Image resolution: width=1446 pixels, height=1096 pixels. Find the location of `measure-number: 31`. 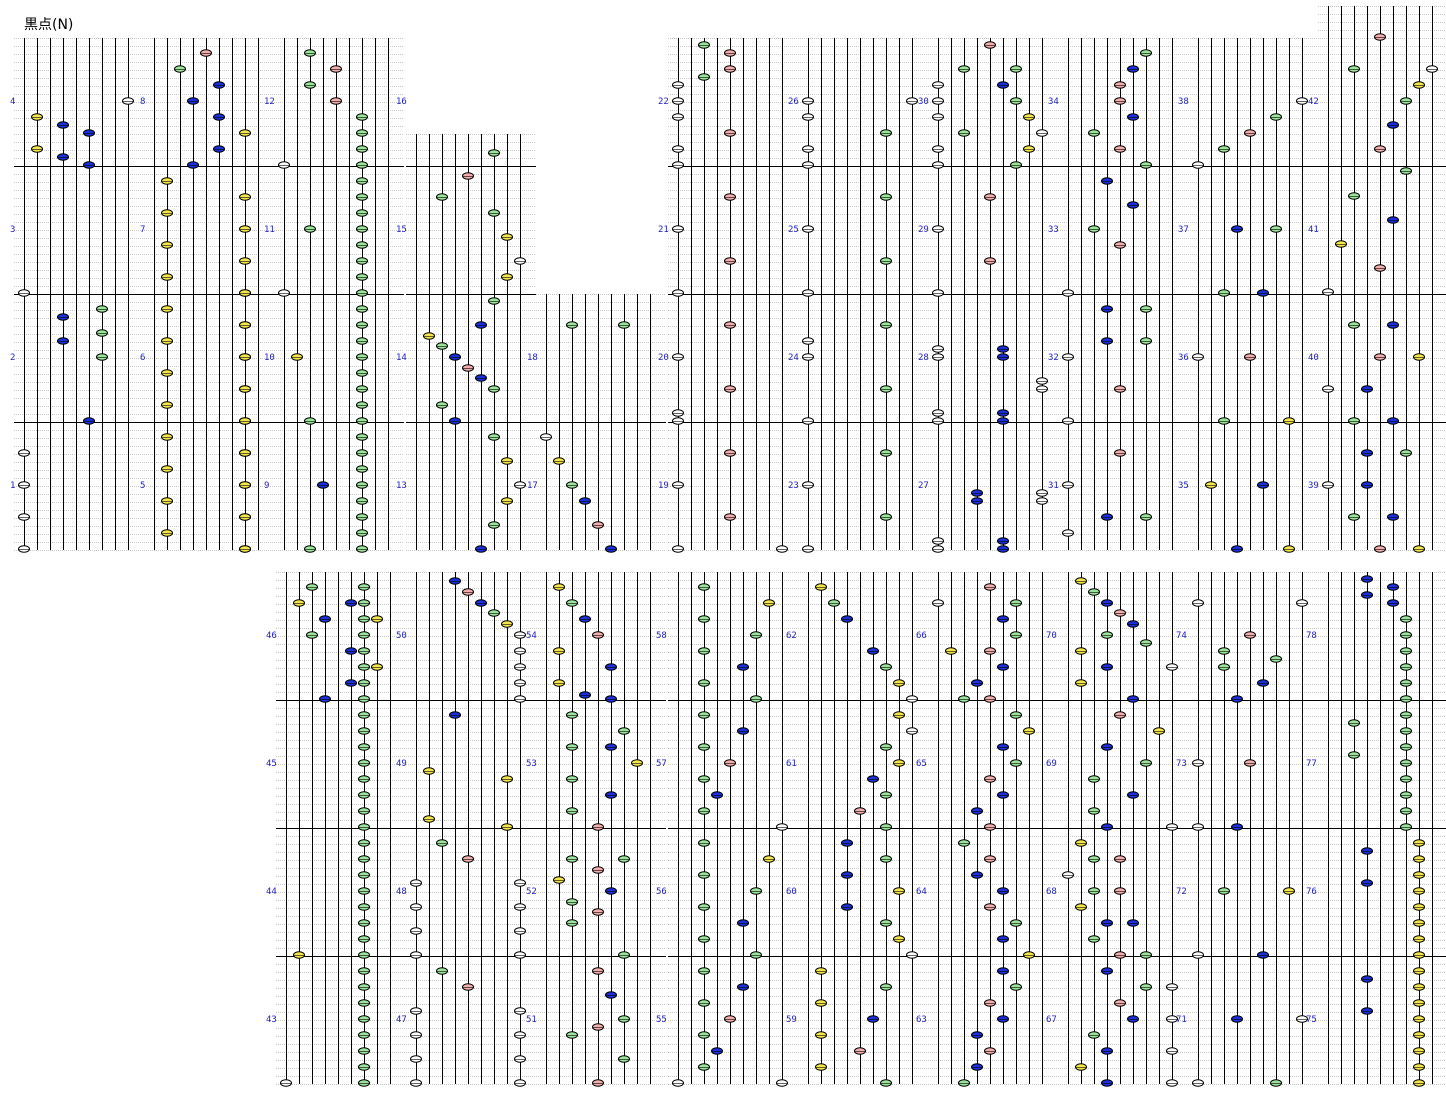

measure-number: 31 is located at coordinates (1053, 486).